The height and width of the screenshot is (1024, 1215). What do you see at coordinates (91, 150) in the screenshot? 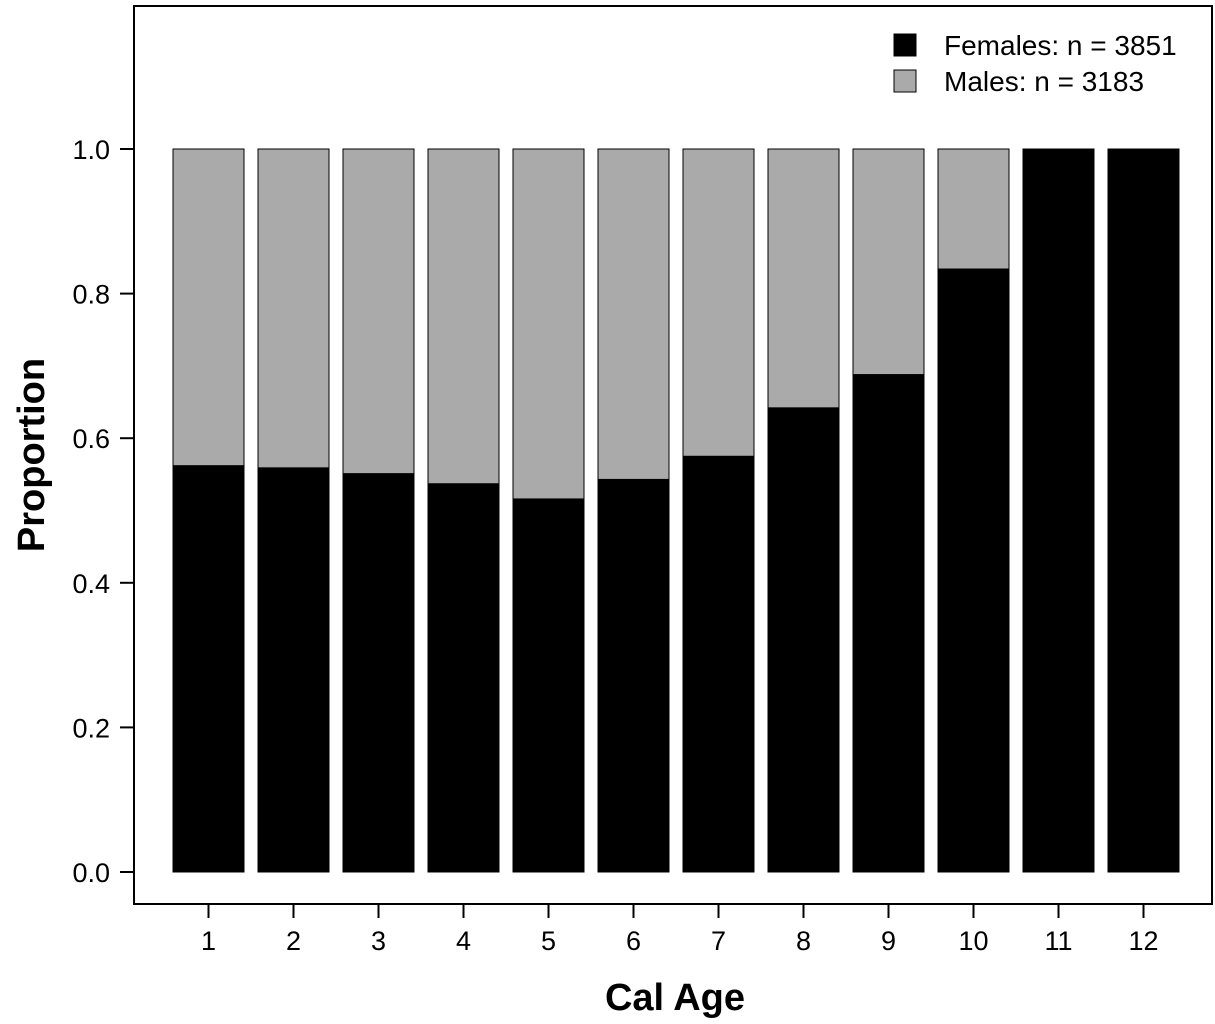
I see `y-tick-label: 1.0` at bounding box center [91, 150].